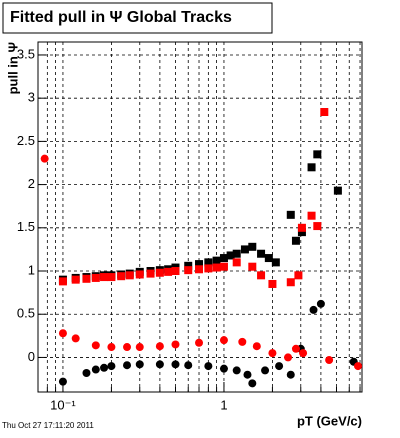 Image resolution: width=400 pixels, height=438 pixels. What do you see at coordinates (26, 53) in the screenshot?
I see `y-tick-label: 3.5` at bounding box center [26, 53].